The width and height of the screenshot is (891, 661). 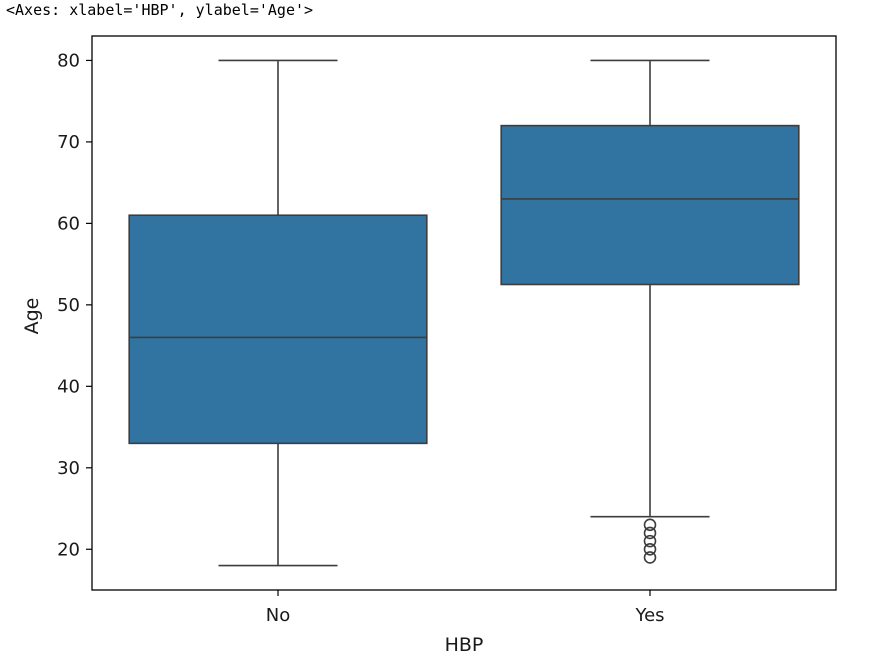 What do you see at coordinates (278, 615) in the screenshot?
I see `x-tick-label: No` at bounding box center [278, 615].